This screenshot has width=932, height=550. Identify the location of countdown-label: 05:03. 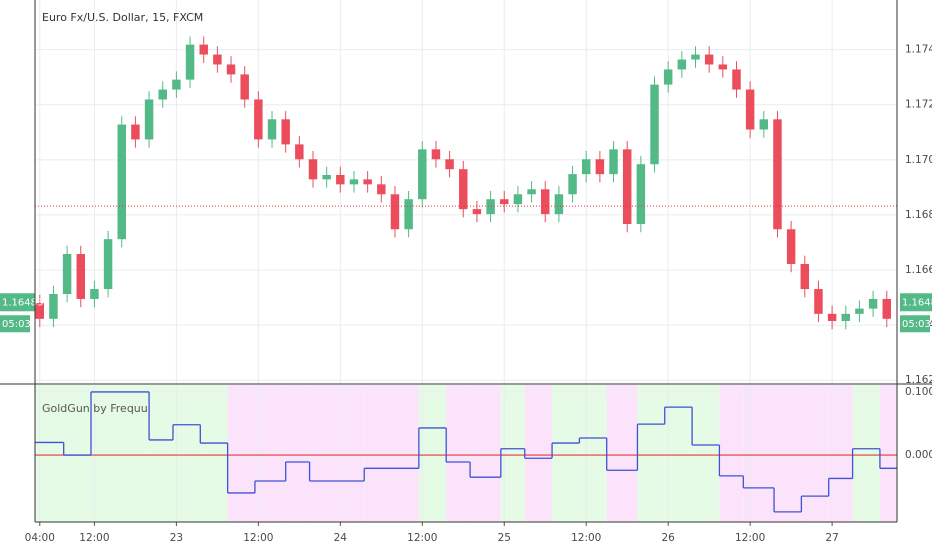
(916, 324).